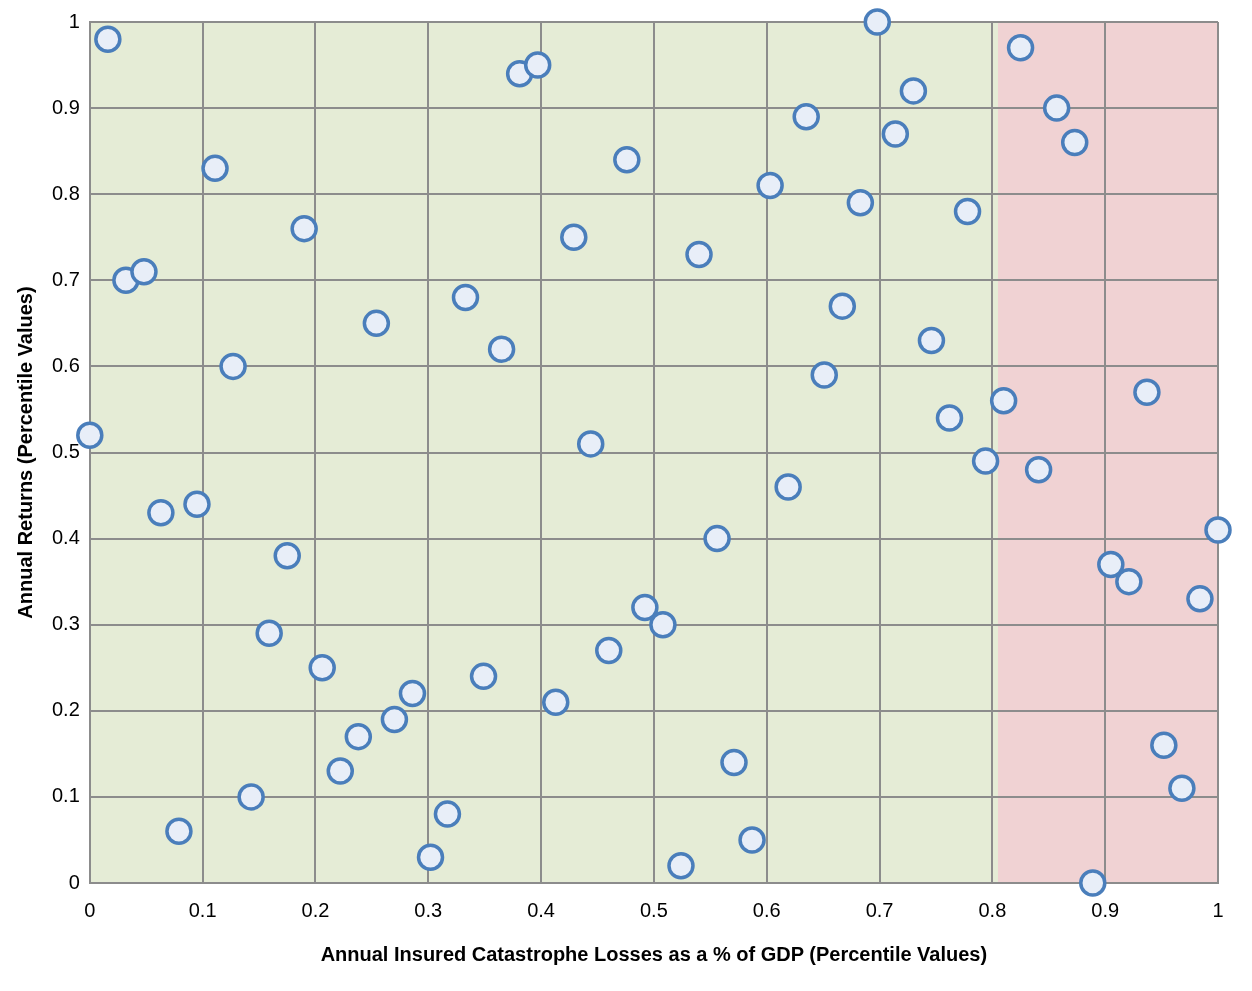 The height and width of the screenshot is (991, 1252). What do you see at coordinates (1218, 909) in the screenshot?
I see `x-tick-label: 1` at bounding box center [1218, 909].